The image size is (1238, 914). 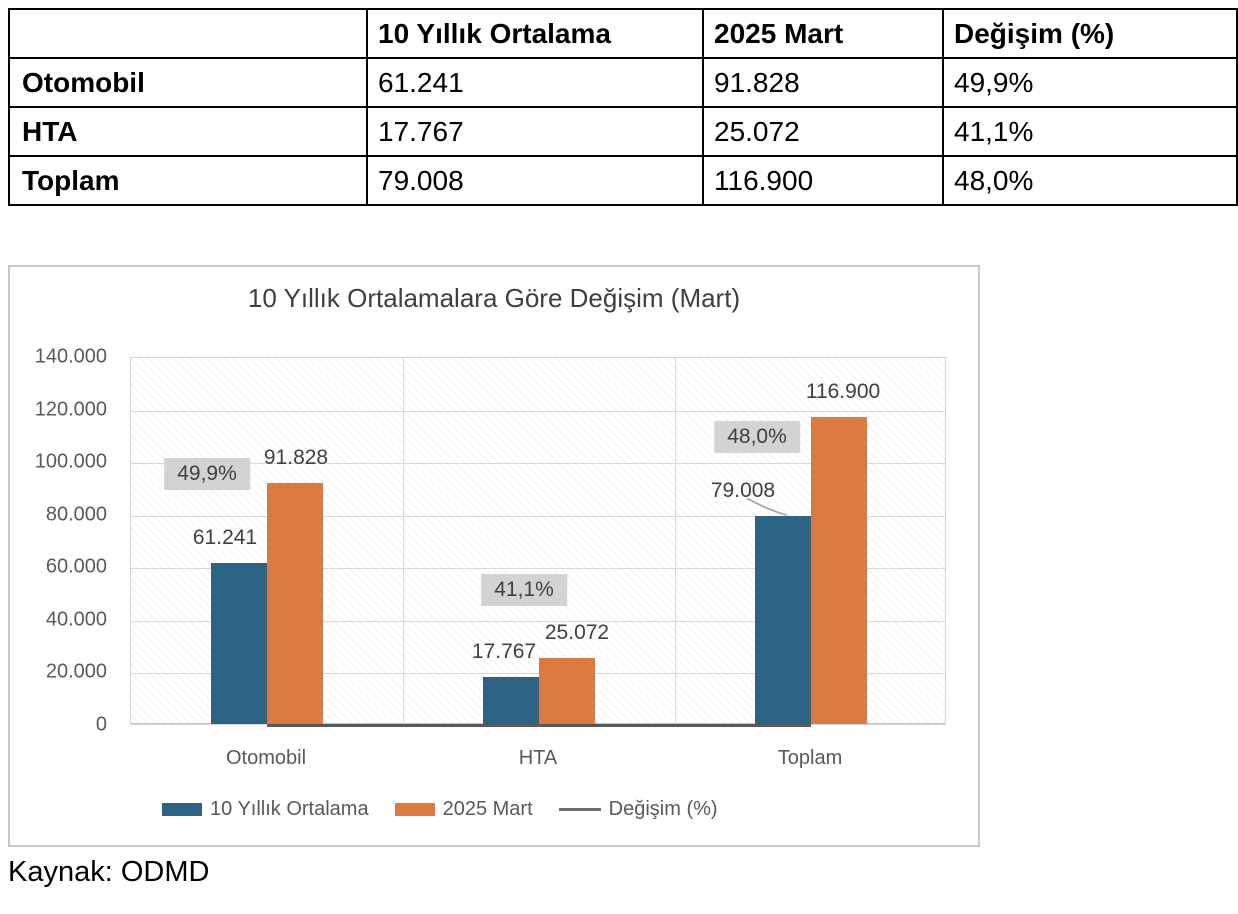 I want to click on y-axis-tick-label: 80.000, so click(x=76, y=514).